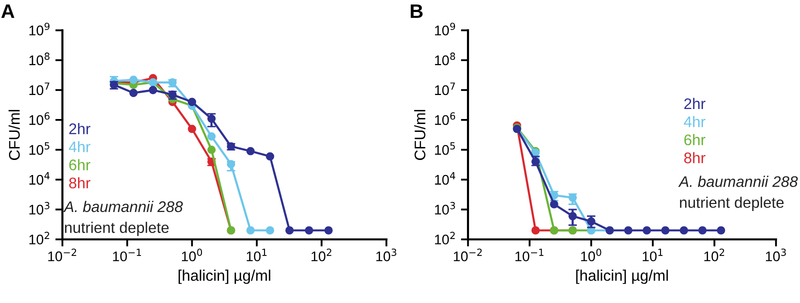  I want to click on chart-title: B, so click(416, 11).